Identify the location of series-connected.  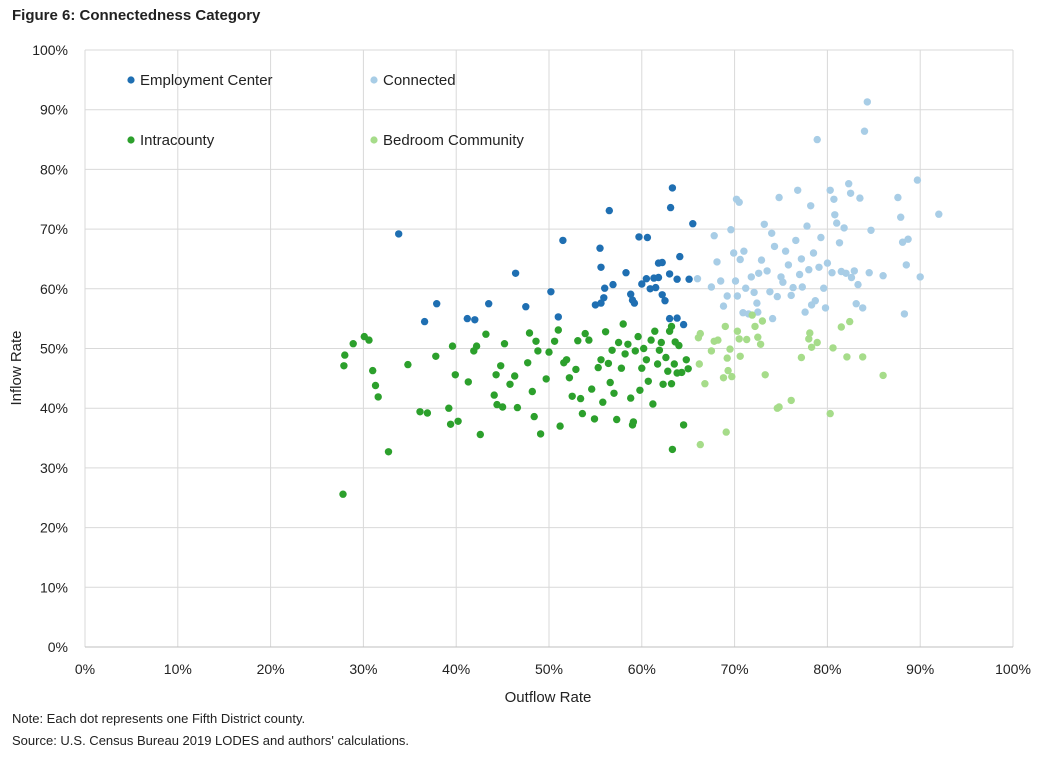
(818, 210).